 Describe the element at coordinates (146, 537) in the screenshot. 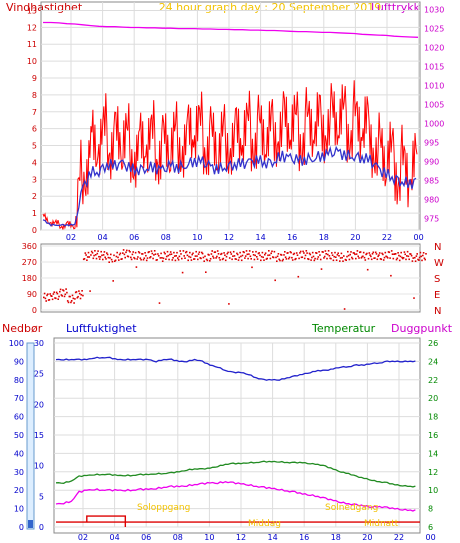

I see `time-tick-label: 06` at that location.